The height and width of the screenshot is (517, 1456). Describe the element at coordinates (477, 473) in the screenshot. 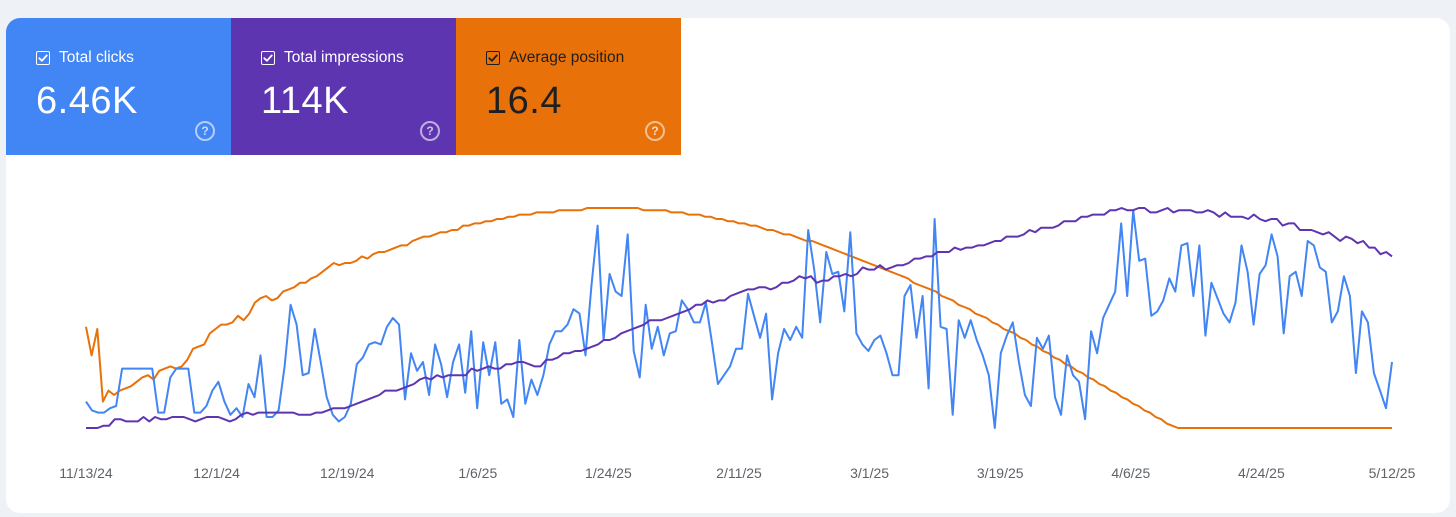

I see `x-tick-label: 1/6/25` at that location.